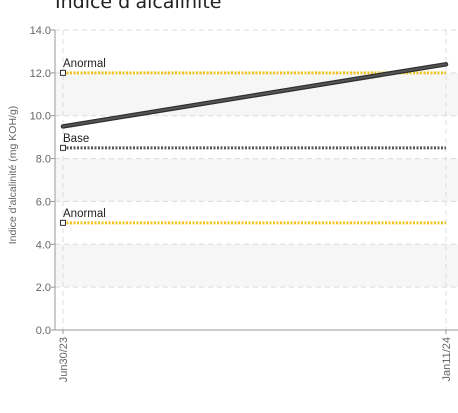  Describe the element at coordinates (255, 356) in the screenshot. I see `x-ticks: Jun30/23 Jan11/24` at that location.